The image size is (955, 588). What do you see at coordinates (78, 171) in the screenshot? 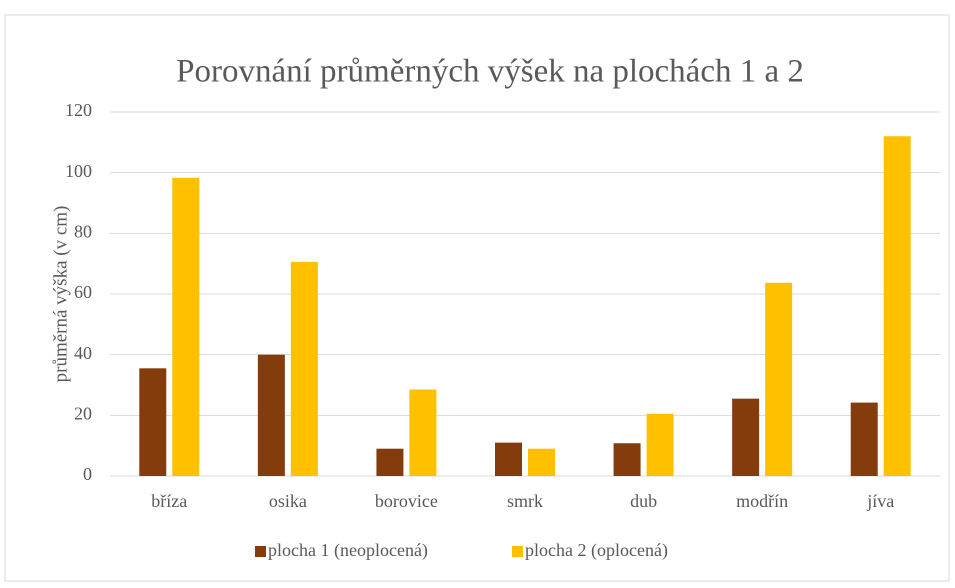
I see `y-tick-label: 100` at bounding box center [78, 171].